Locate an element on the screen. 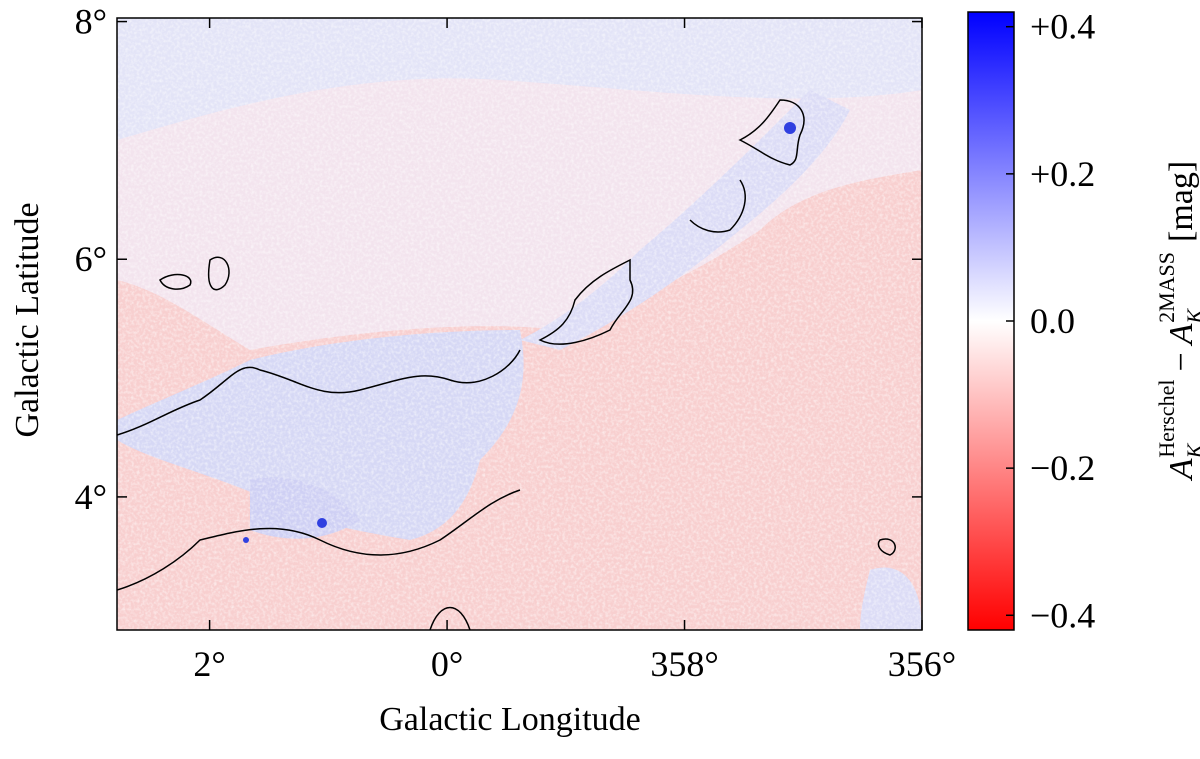 This screenshot has height=759, width=1200. colorbar-tick-label: 0.0 is located at coordinates (1052, 321).